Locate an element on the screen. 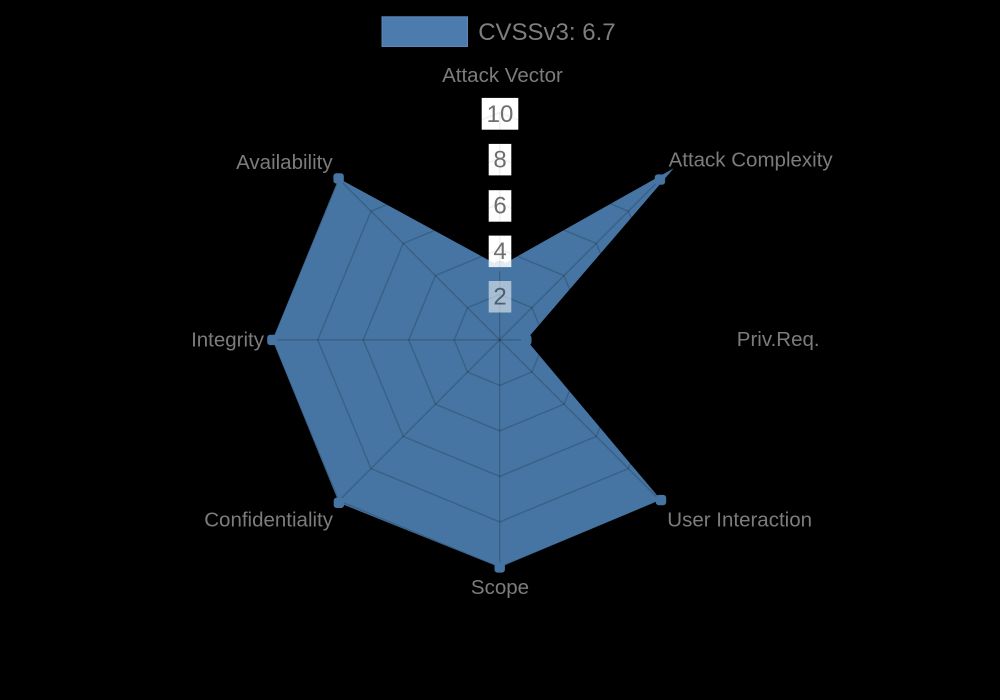 Image resolution: width=1000 pixels, height=700 pixels. svg-text: Attack Complexity is located at coordinates (751, 160).